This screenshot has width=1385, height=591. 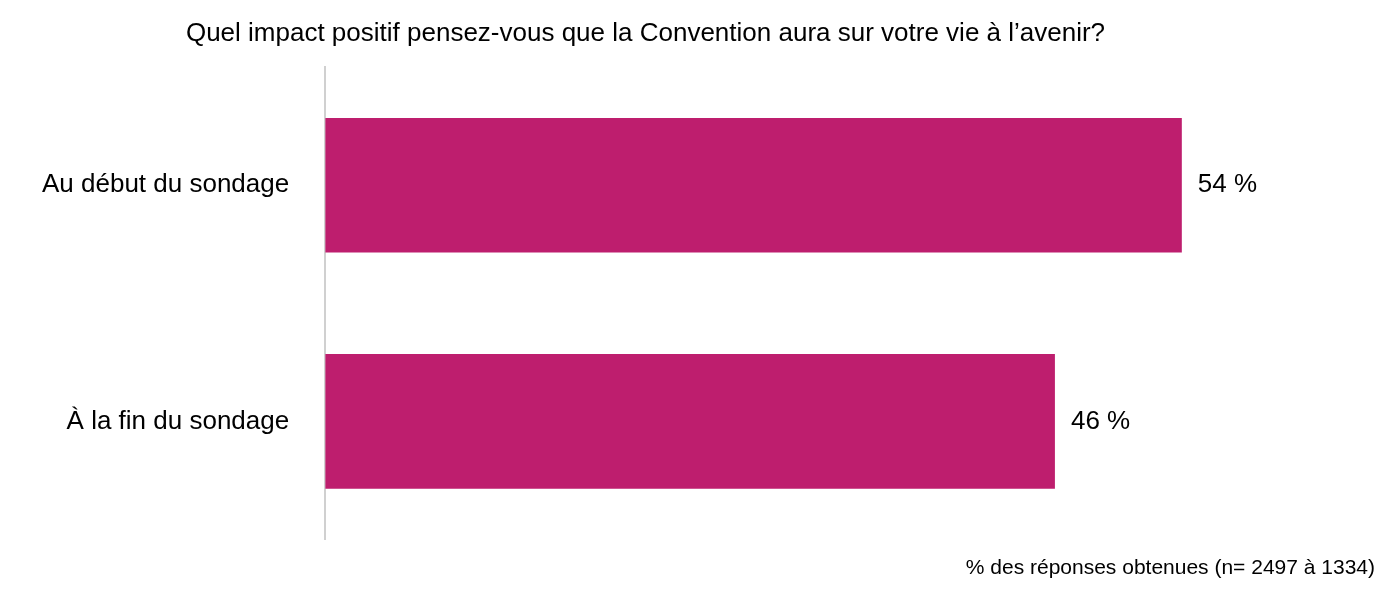 I want to click on data-label: 46 %, so click(x=1100, y=419).